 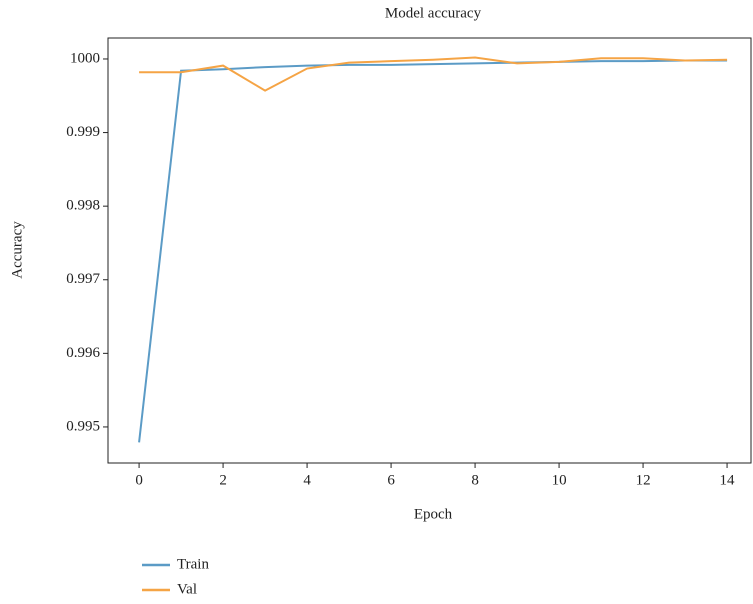 I want to click on y-tick-label: 0.999, so click(x=83, y=132).